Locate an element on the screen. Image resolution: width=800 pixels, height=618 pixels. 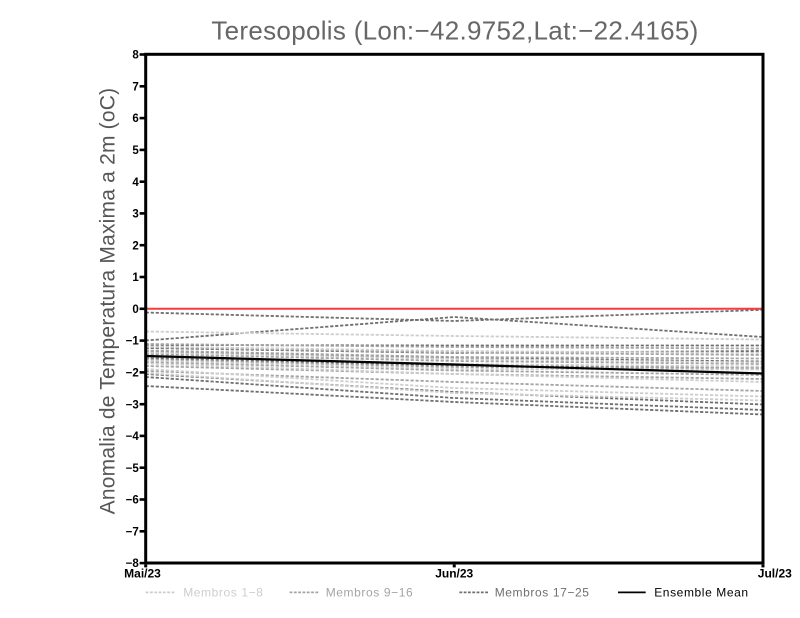
svg-text: 0 is located at coordinates (135, 310).